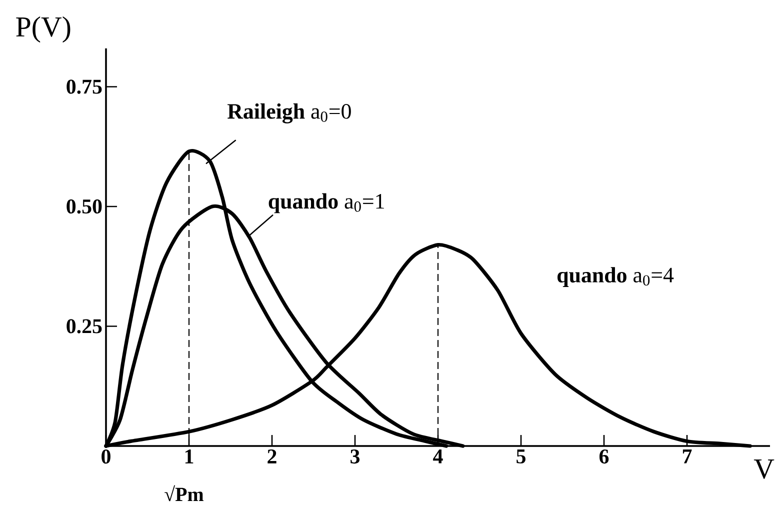 The height and width of the screenshot is (507, 780). I want to click on x-tick-label: 7, so click(687, 457).